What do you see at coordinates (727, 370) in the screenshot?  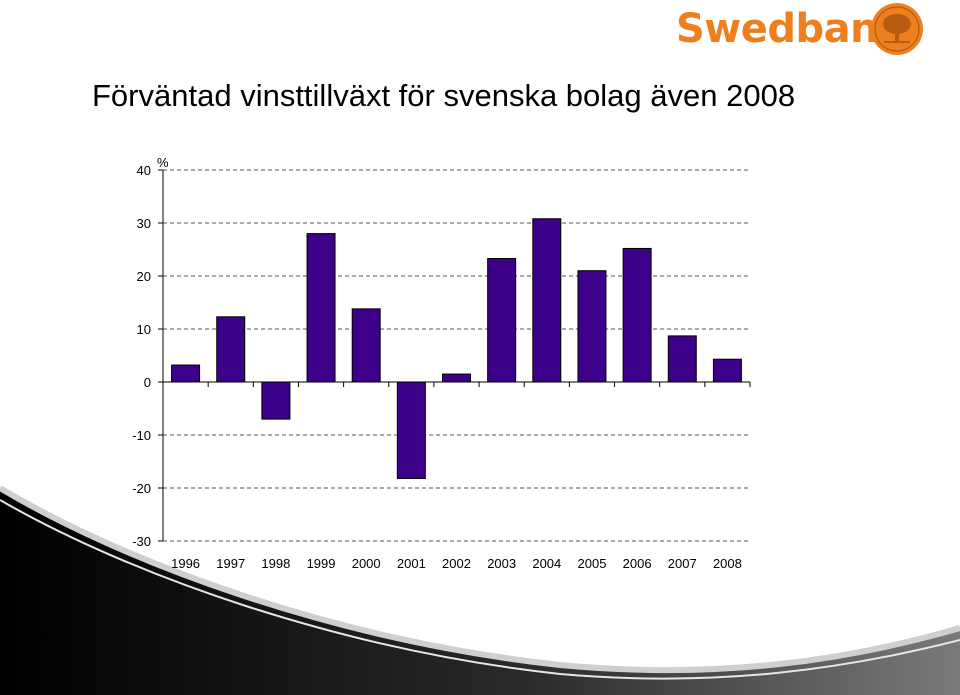 I see `bar-2008` at bounding box center [727, 370].